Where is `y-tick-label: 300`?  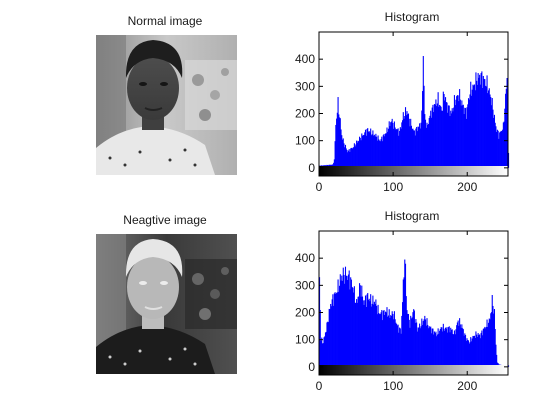
y-tick-label: 300 is located at coordinates (305, 86).